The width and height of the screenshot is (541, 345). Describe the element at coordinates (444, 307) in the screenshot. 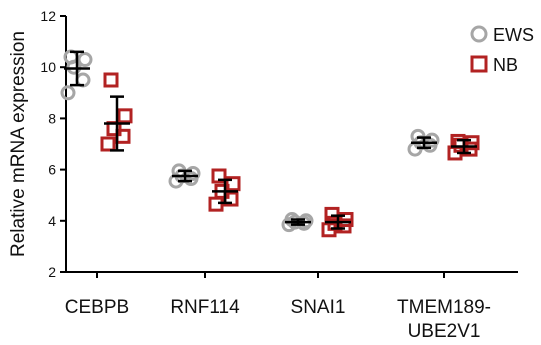

I see `category-label-line-3-0: TMEM189-` at that location.